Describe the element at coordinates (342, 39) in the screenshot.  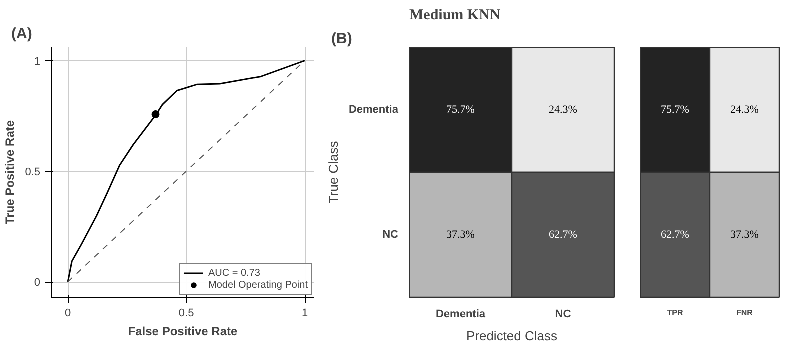
I see `text: (B)` at that location.